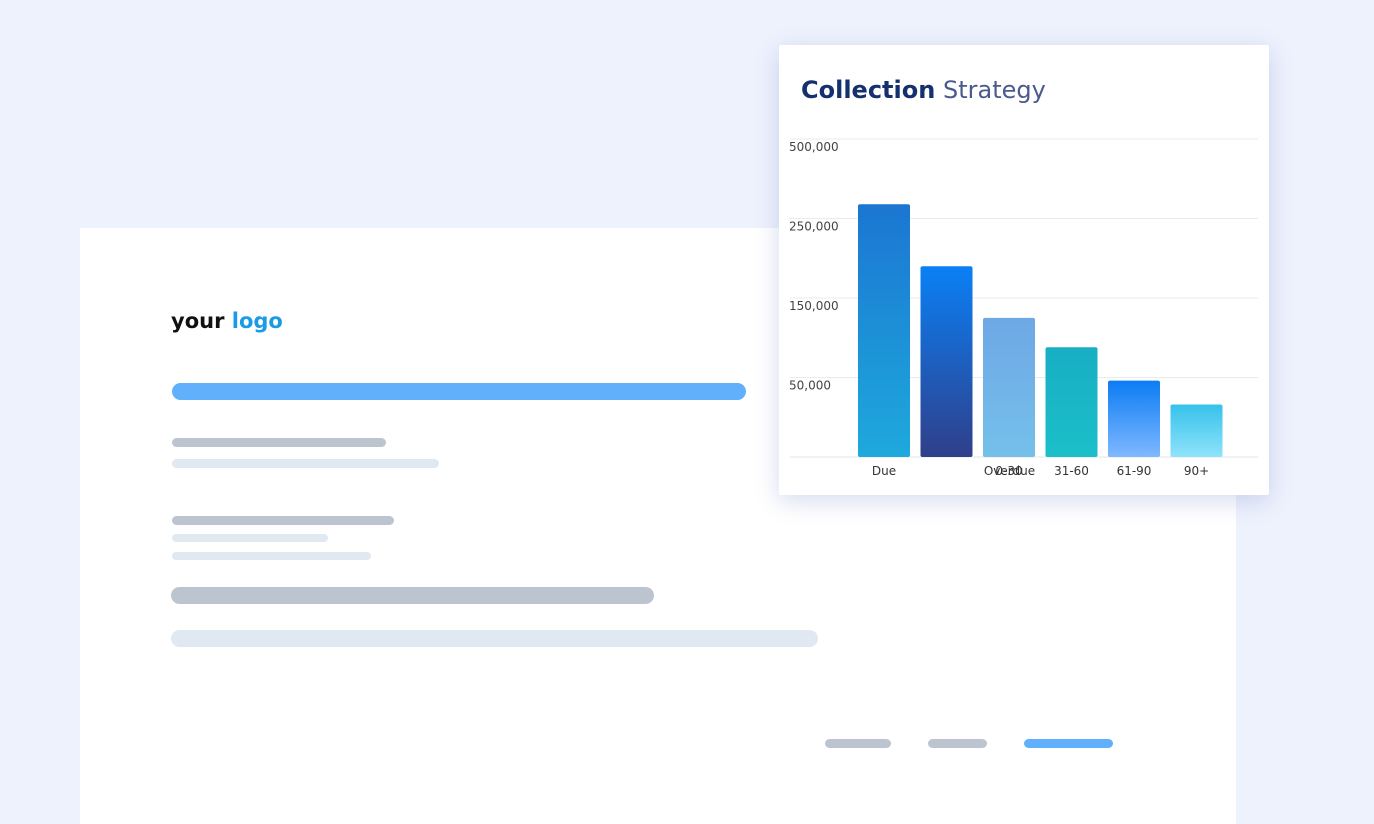 This screenshot has width=1374, height=824. Describe the element at coordinates (1071, 471) in the screenshot. I see `x-tick-label: 31-60` at that location.